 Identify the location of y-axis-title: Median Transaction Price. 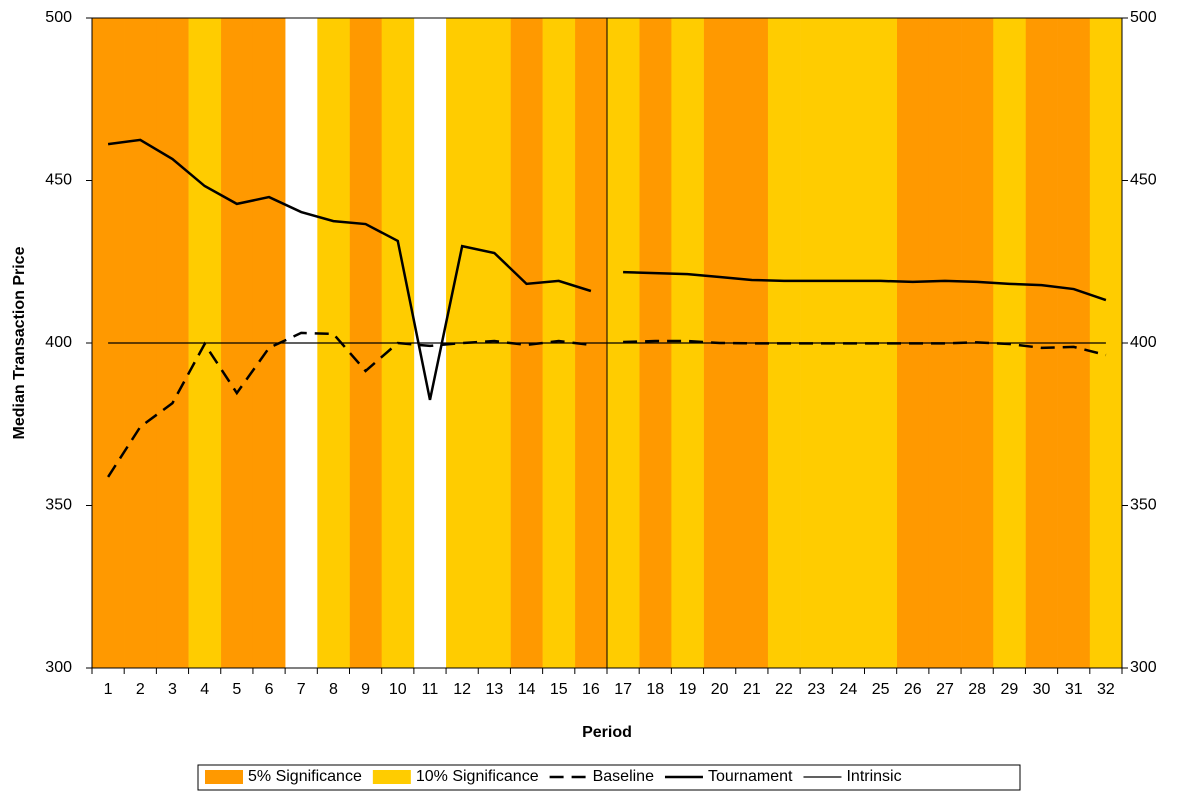
(19, 342).